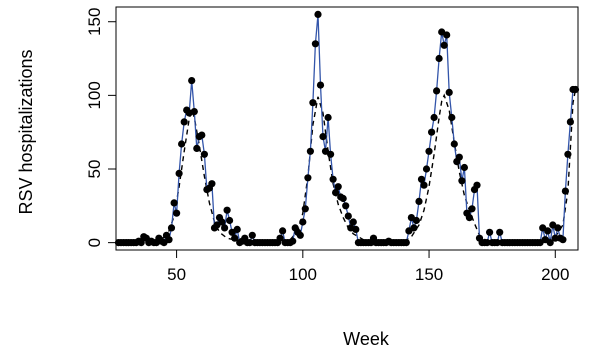  I want to click on y-tick-label: 150, so click(94, 22).